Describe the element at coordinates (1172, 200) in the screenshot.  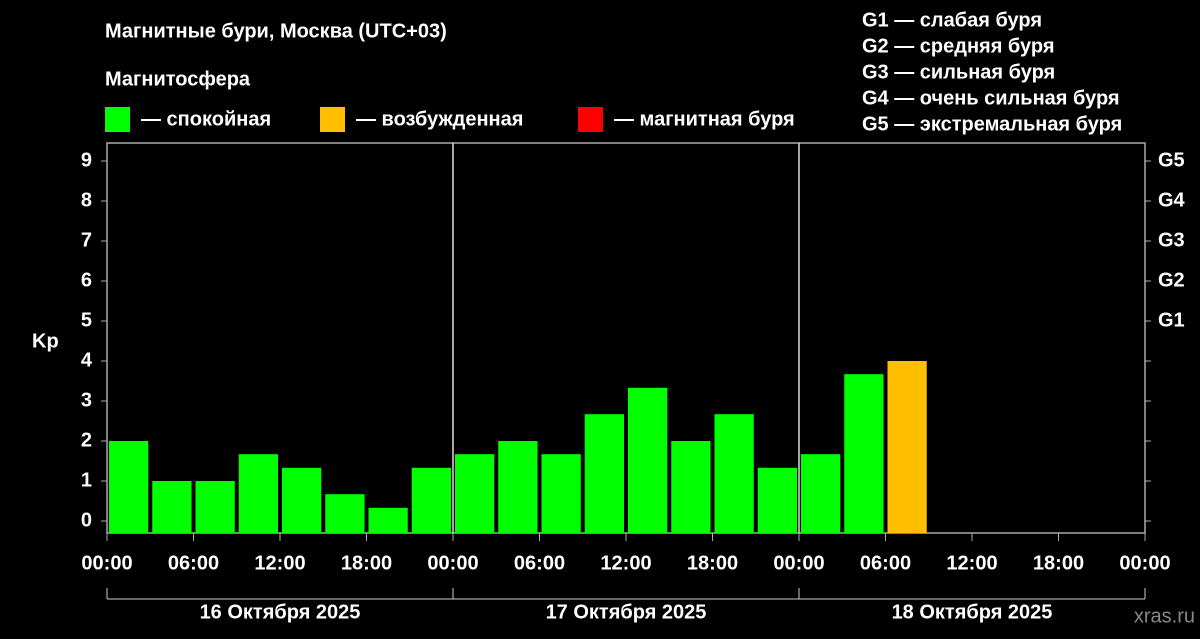
I see `y2-tick-label: G4` at that location.